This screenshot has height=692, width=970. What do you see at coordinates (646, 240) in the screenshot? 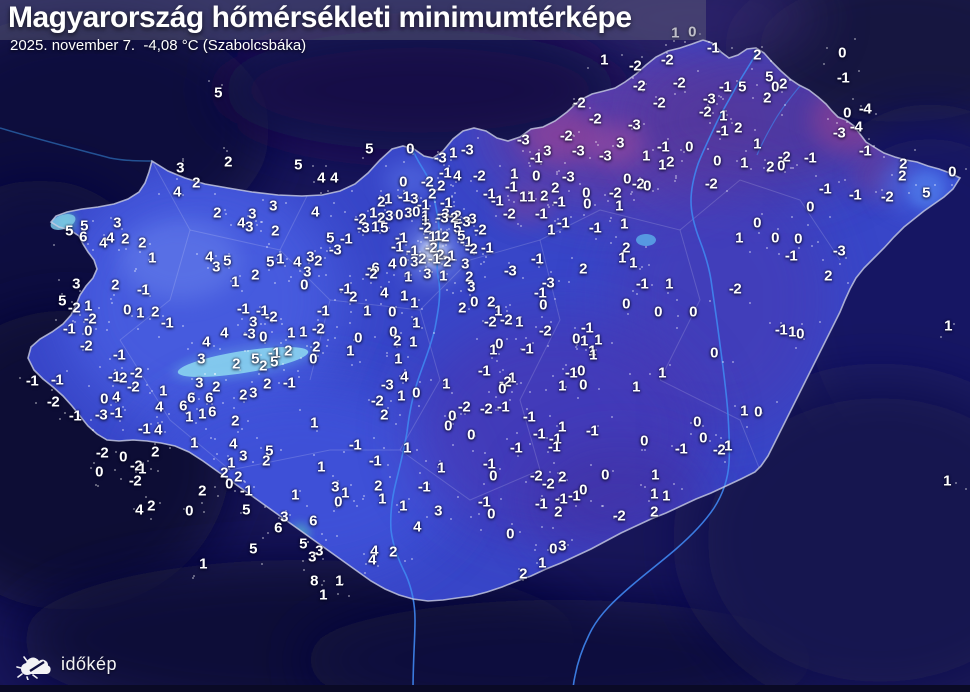
I see `lake-tisza` at bounding box center [646, 240].